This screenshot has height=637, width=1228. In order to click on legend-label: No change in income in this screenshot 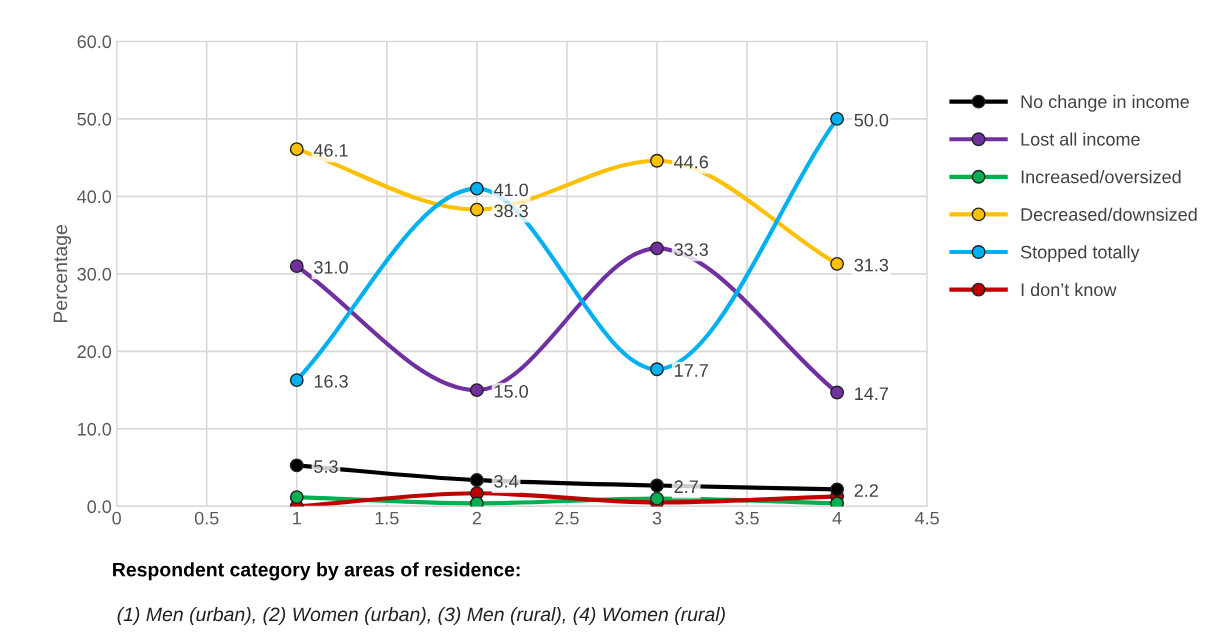, I will do `click(1105, 103)`.